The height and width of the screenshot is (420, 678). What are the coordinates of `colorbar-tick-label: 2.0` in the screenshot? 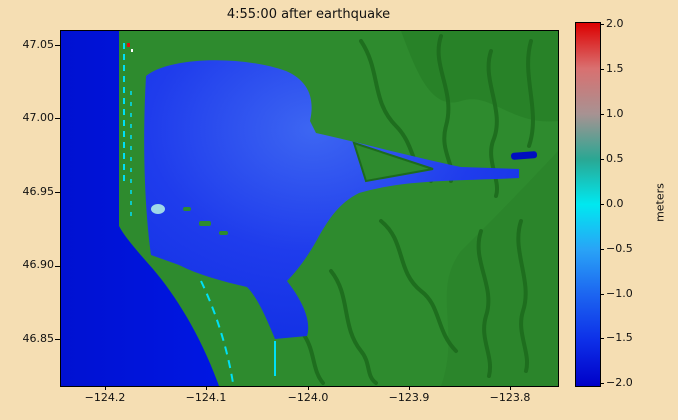 It's located at (615, 23).